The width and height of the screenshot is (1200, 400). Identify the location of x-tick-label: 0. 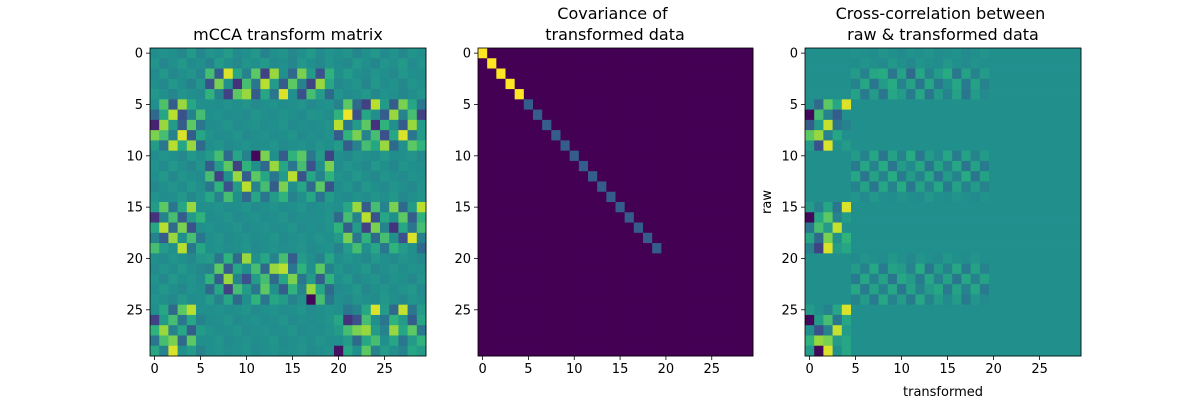
(154, 369).